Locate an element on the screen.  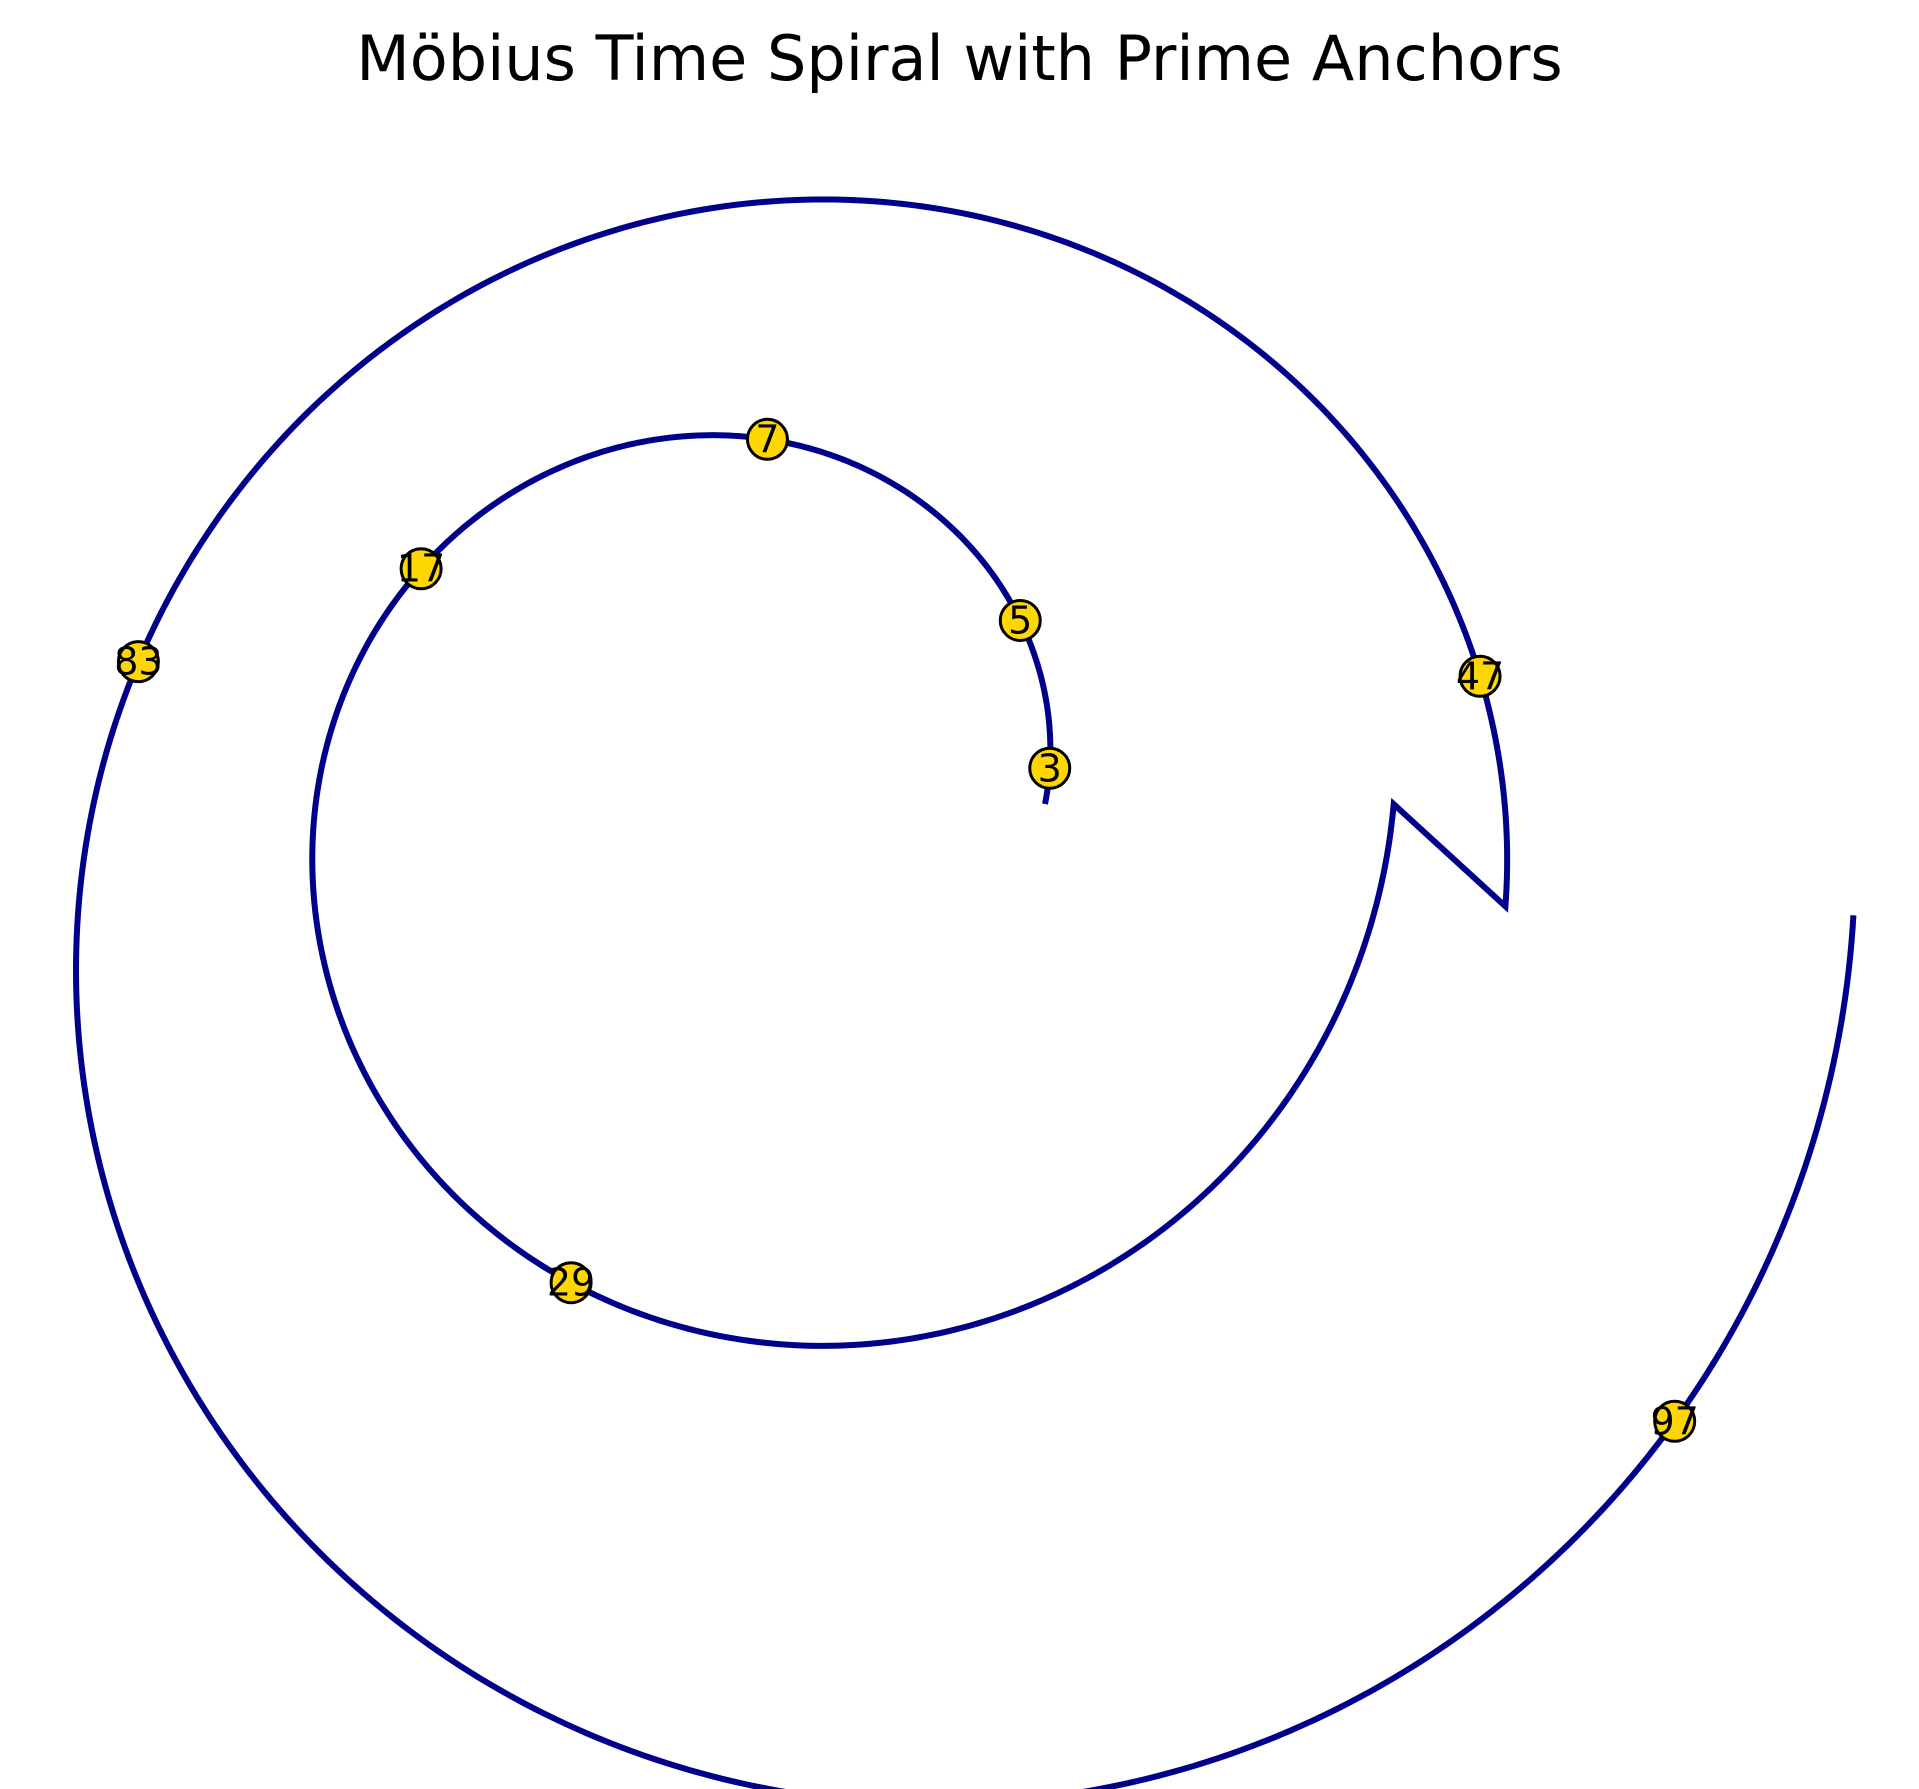
anchor-label: 97 is located at coordinates (1675, 1421).